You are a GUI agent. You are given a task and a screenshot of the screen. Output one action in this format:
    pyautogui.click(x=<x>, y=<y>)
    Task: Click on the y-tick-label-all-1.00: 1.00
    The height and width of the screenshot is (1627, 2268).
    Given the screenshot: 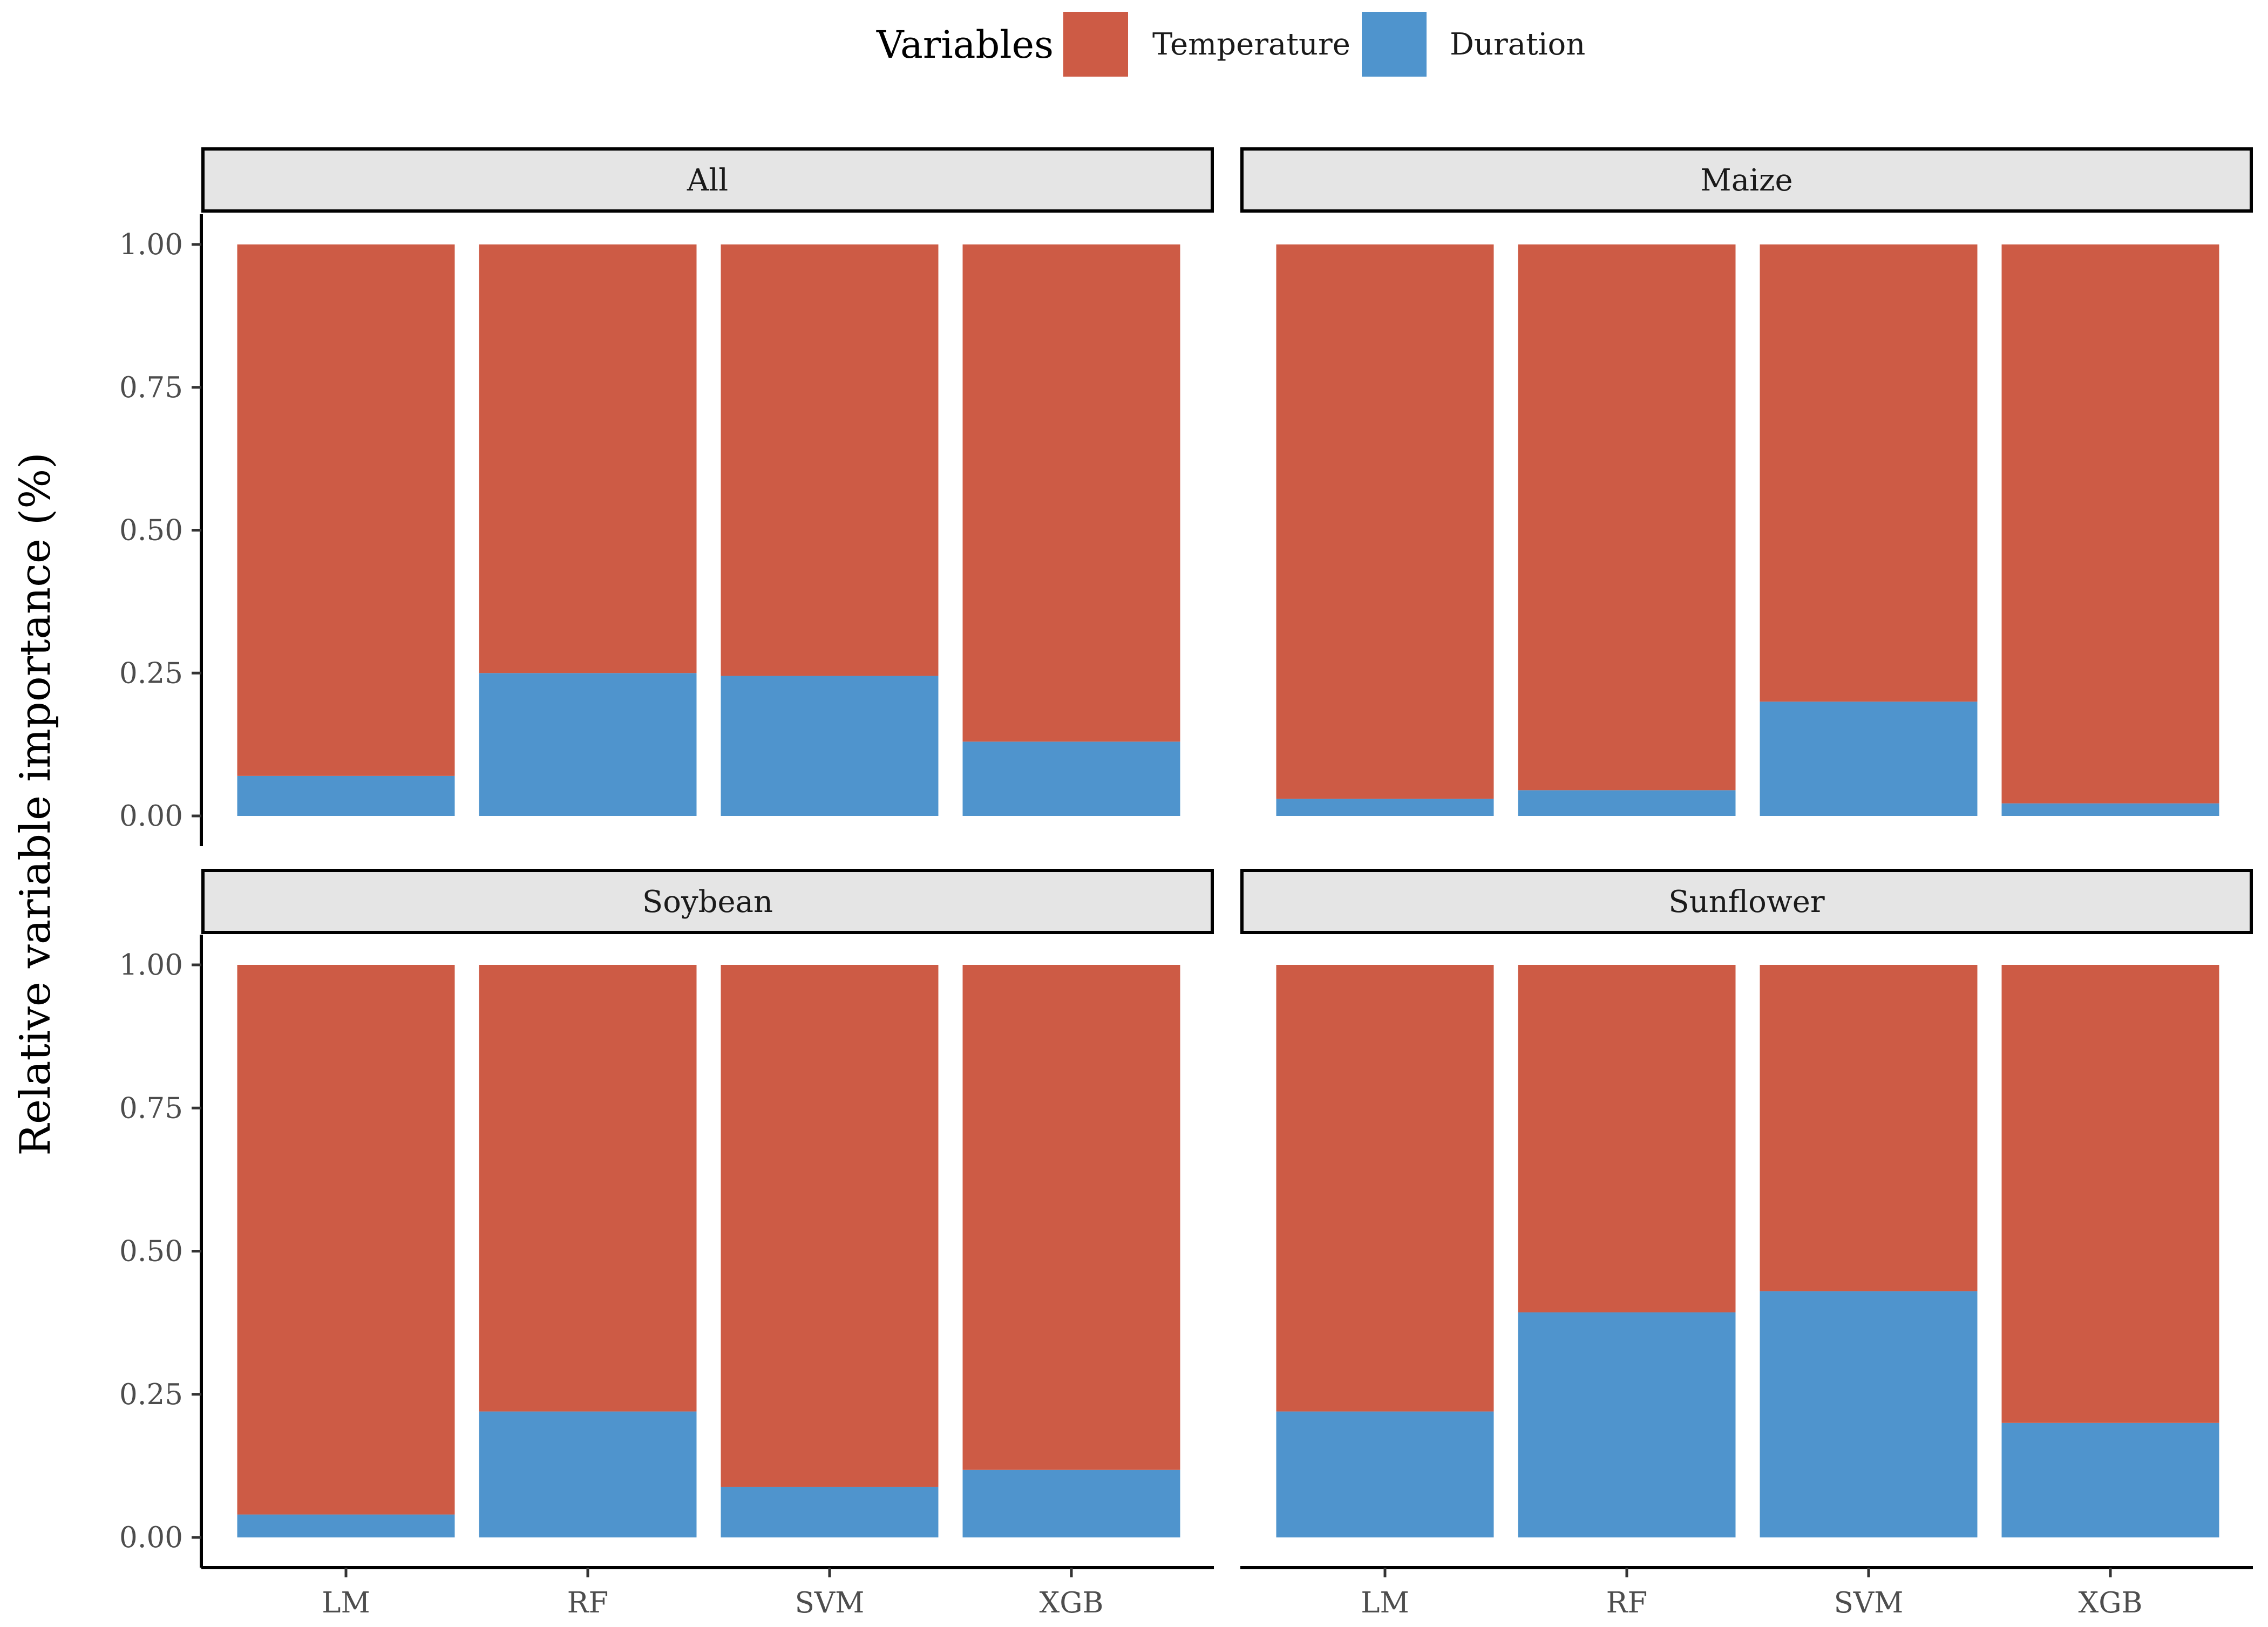 What is the action you would take?
    pyautogui.click(x=151, y=244)
    